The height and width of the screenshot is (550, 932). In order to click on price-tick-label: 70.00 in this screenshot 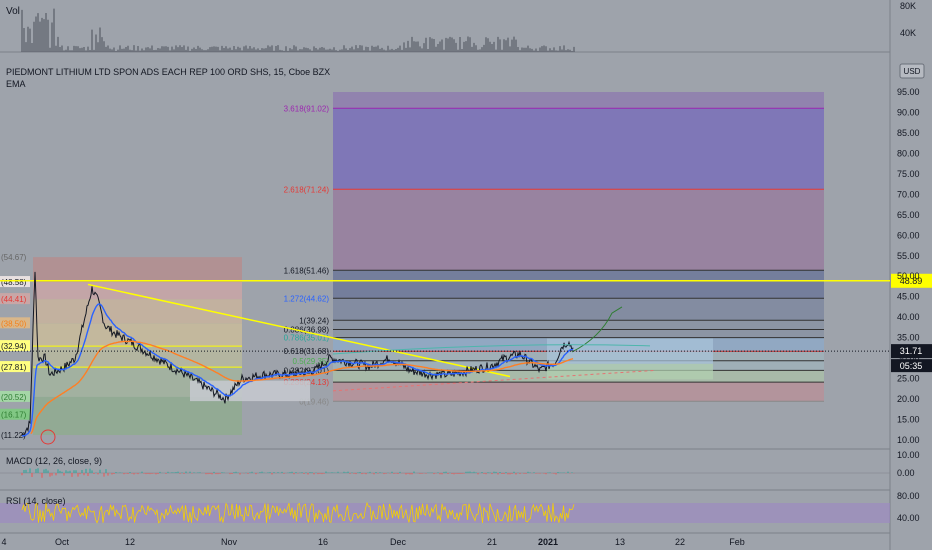, I will do `click(908, 194)`.